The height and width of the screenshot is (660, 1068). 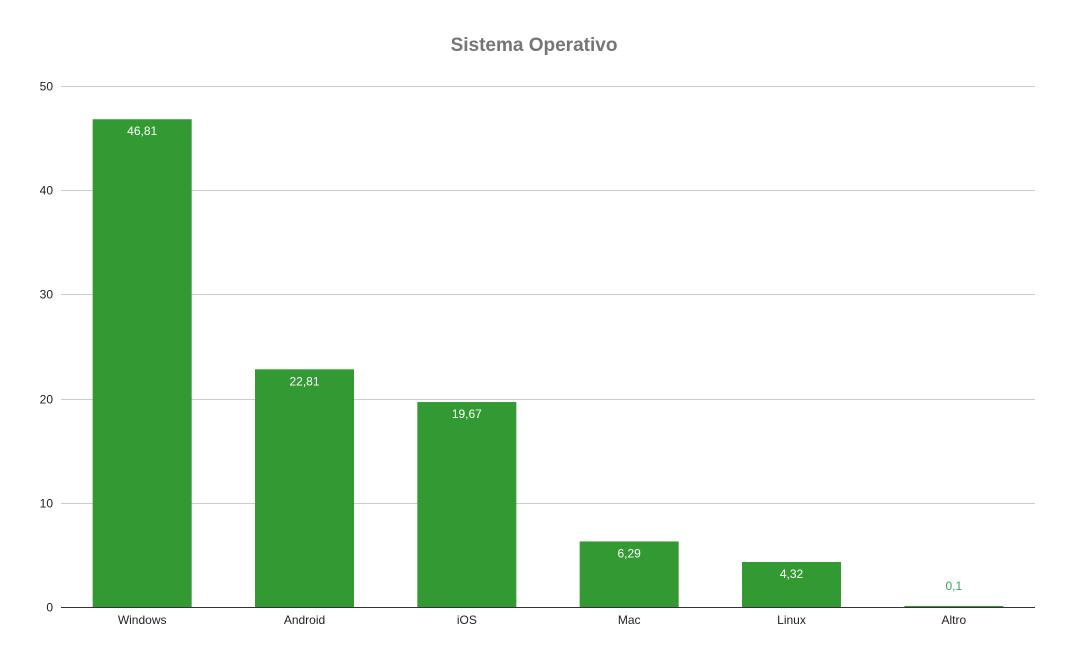 What do you see at coordinates (467, 414) in the screenshot?
I see `data-label-ios: 19,67` at bounding box center [467, 414].